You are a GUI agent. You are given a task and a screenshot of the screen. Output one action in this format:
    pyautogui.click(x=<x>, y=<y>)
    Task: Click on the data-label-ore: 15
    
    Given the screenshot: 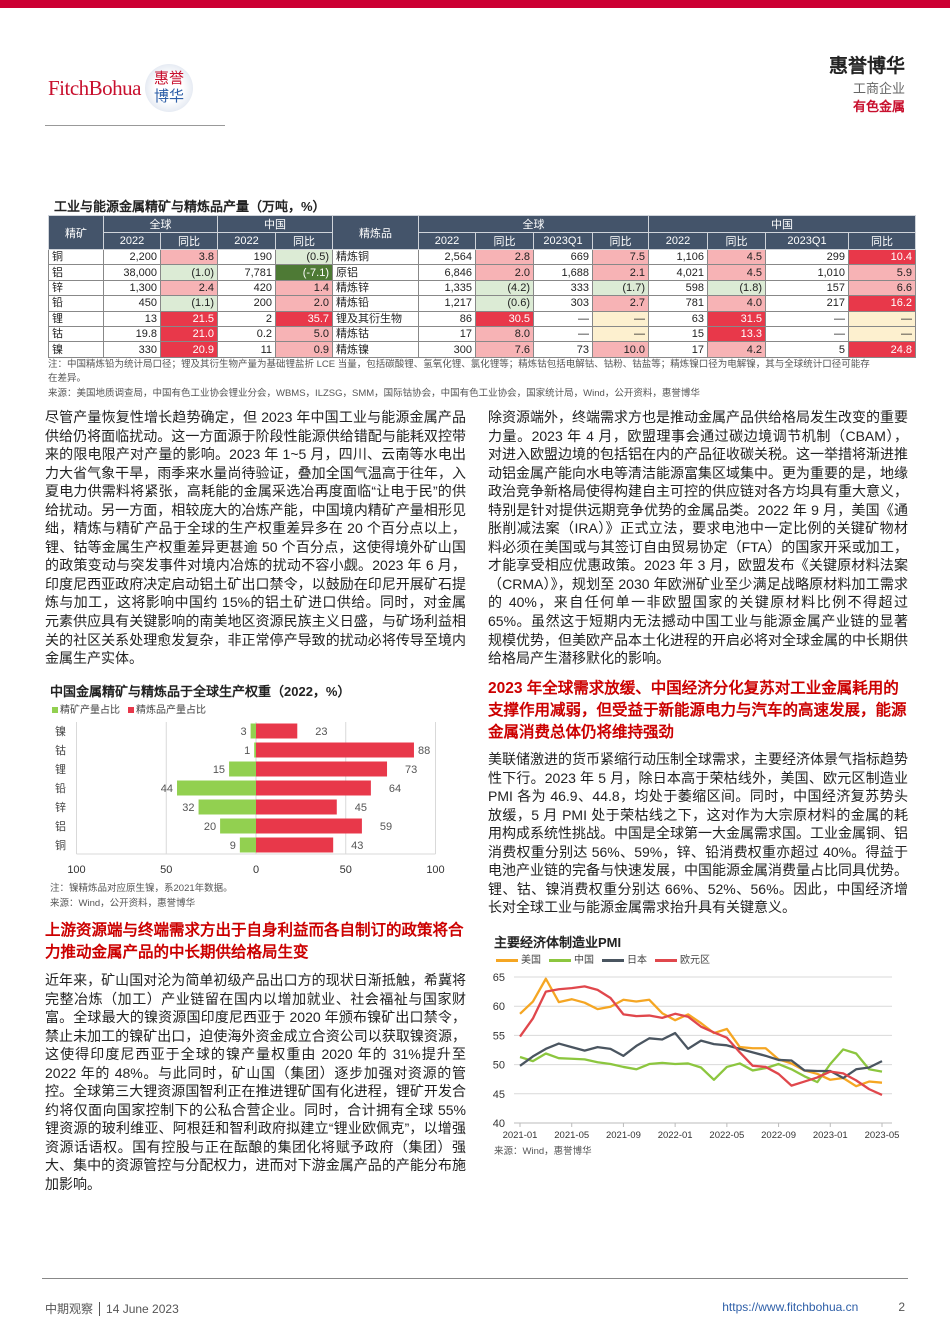 What is the action you would take?
    pyautogui.click(x=219, y=770)
    